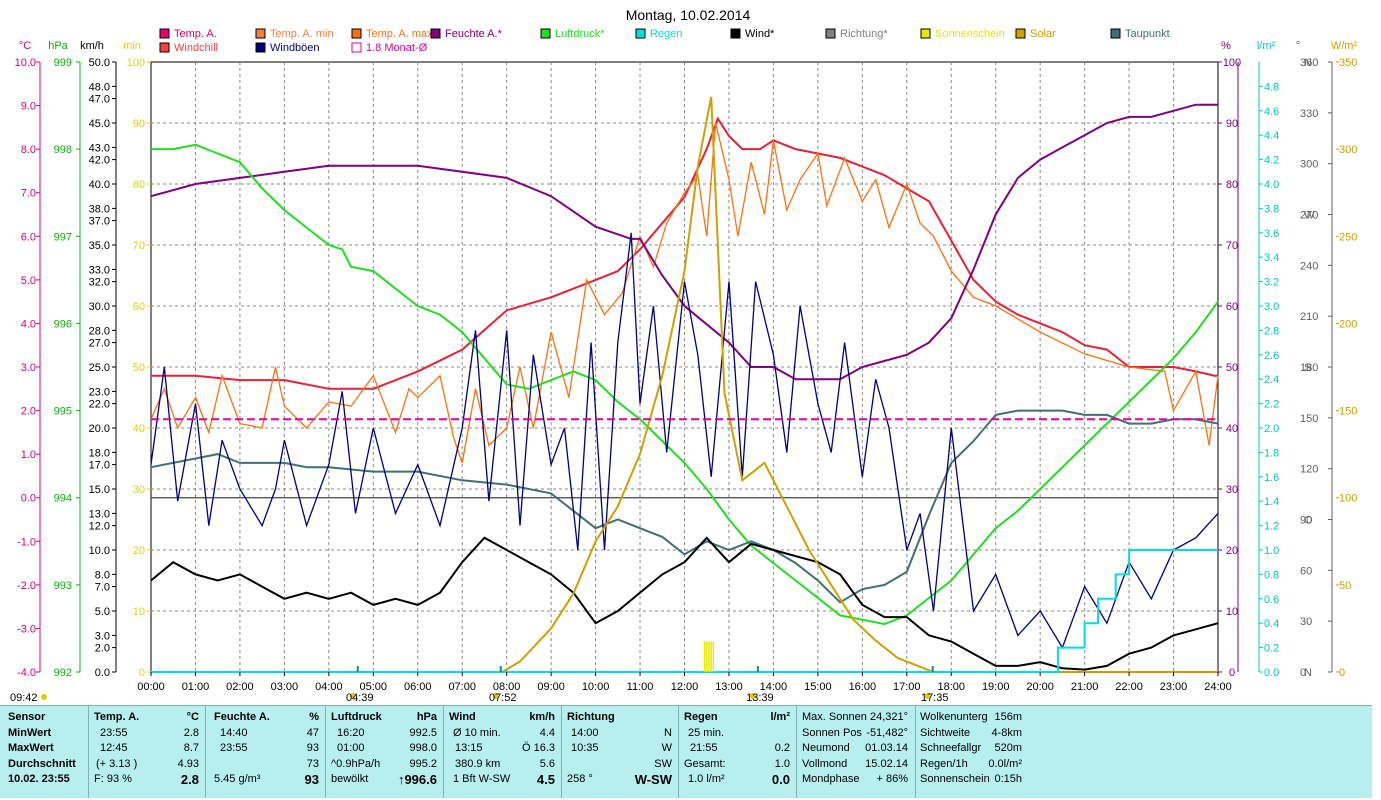  What do you see at coordinates (102, 649) in the screenshot?
I see `kmh-tick-label: 2.0` at bounding box center [102, 649].